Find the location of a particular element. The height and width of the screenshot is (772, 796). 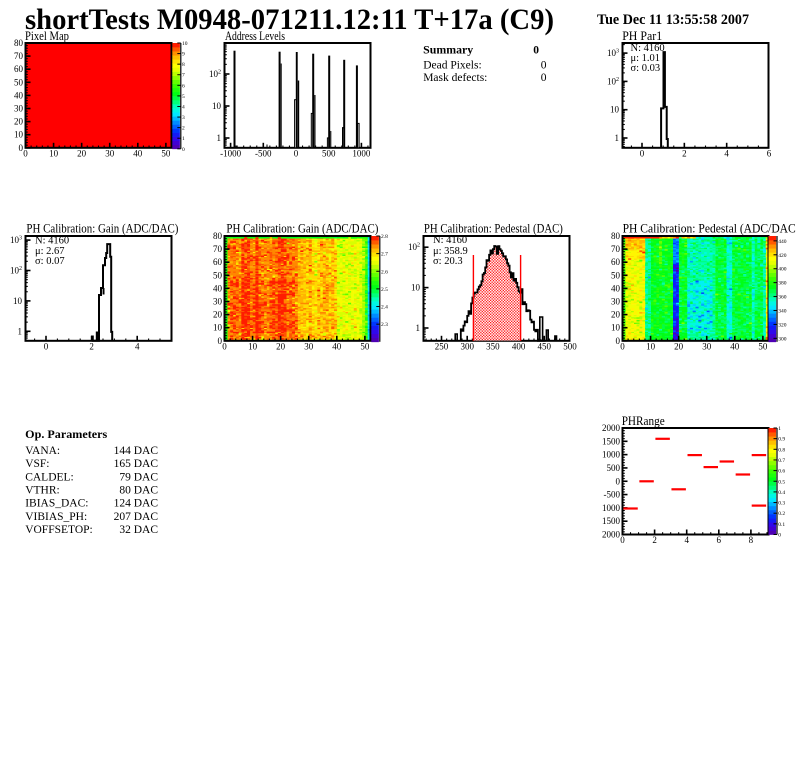

svg-text: VTHR: is located at coordinates (42, 490).